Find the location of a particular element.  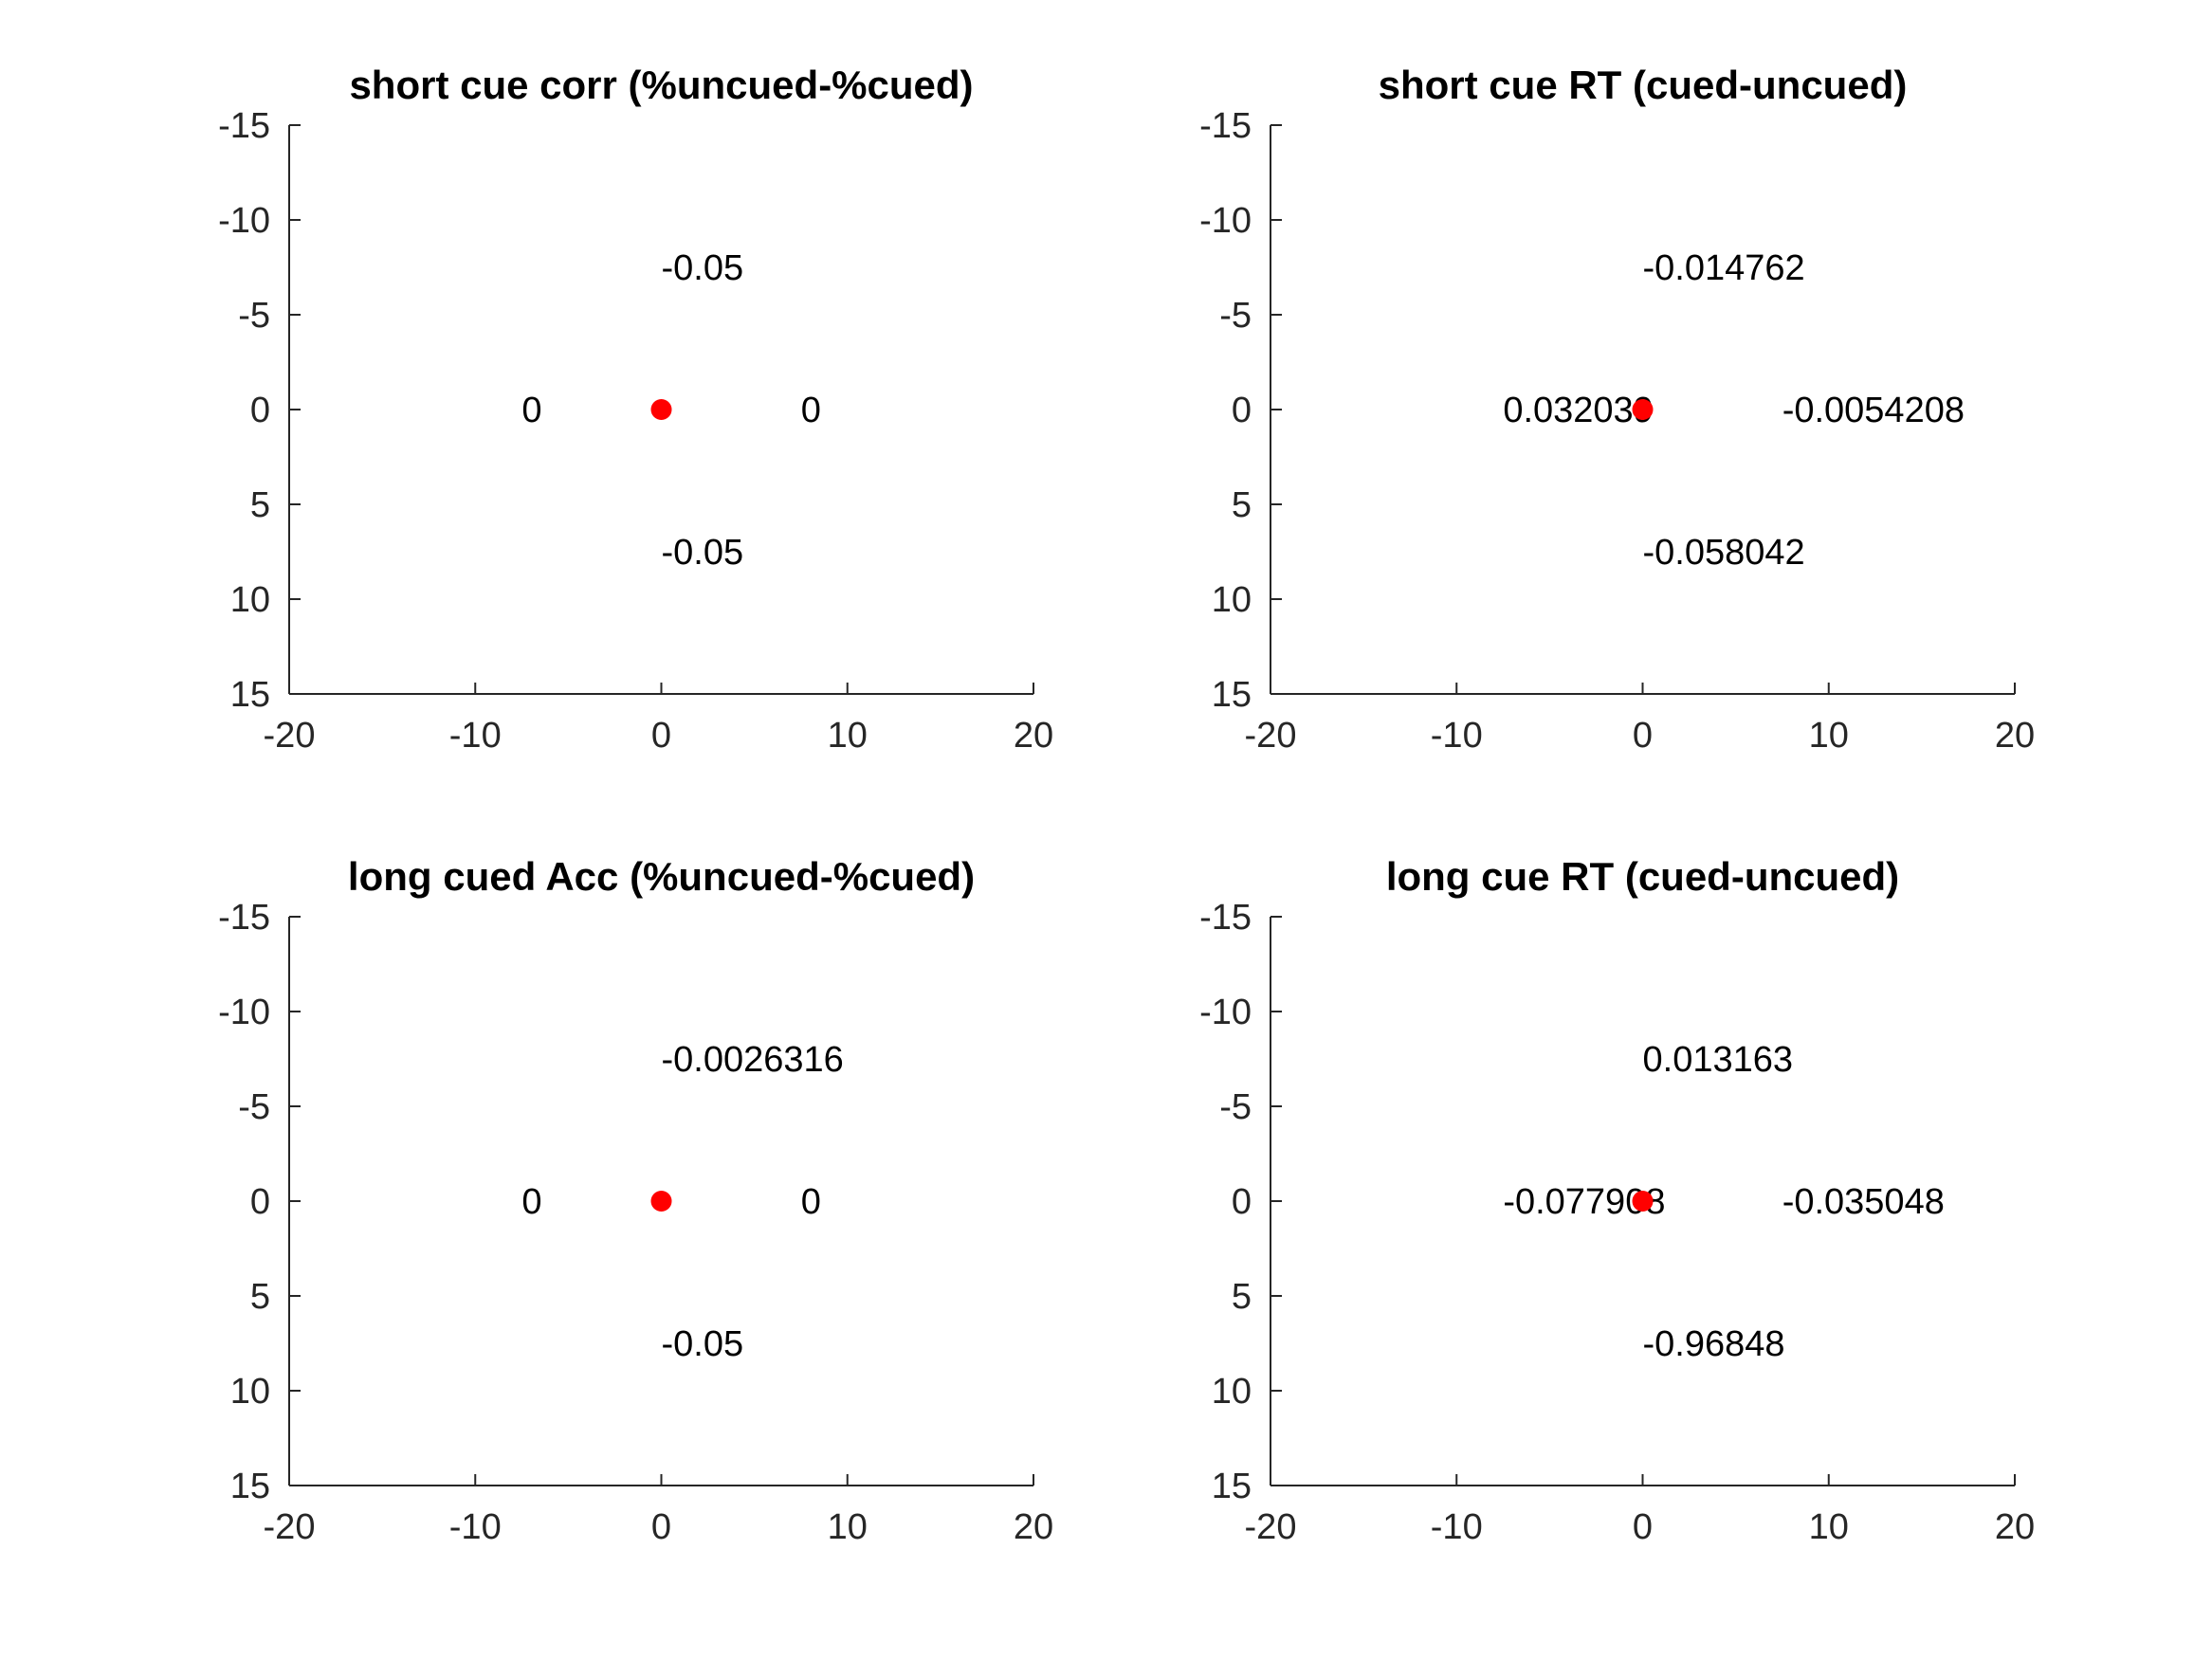

data-label: 0.013163 is located at coordinates (1718, 1060).